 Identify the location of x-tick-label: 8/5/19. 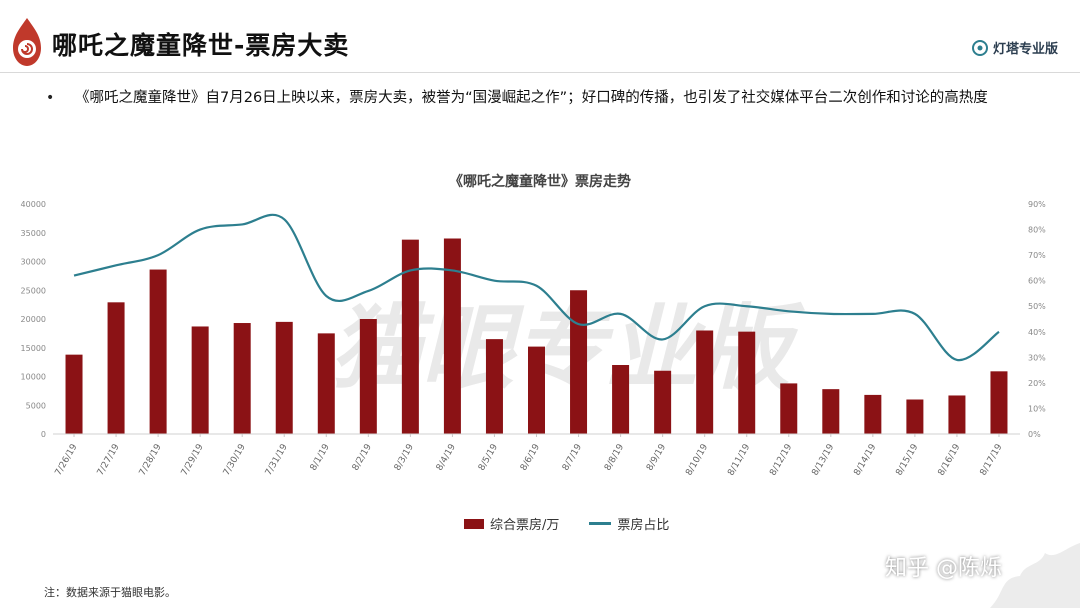
(488, 457).